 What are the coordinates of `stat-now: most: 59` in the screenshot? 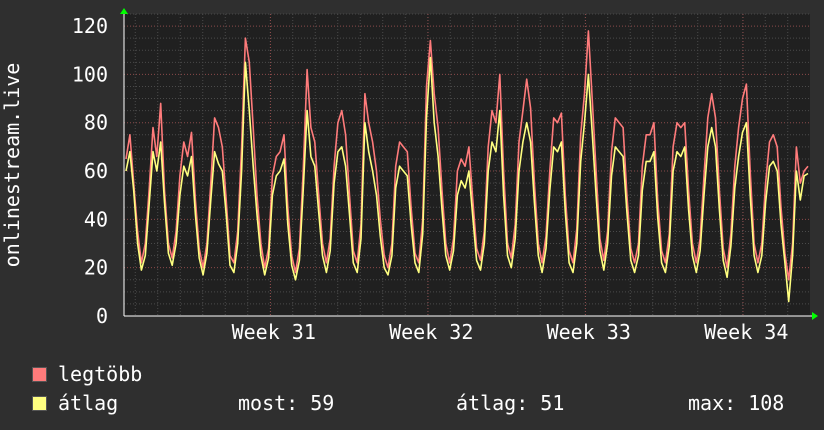 It's located at (286, 403).